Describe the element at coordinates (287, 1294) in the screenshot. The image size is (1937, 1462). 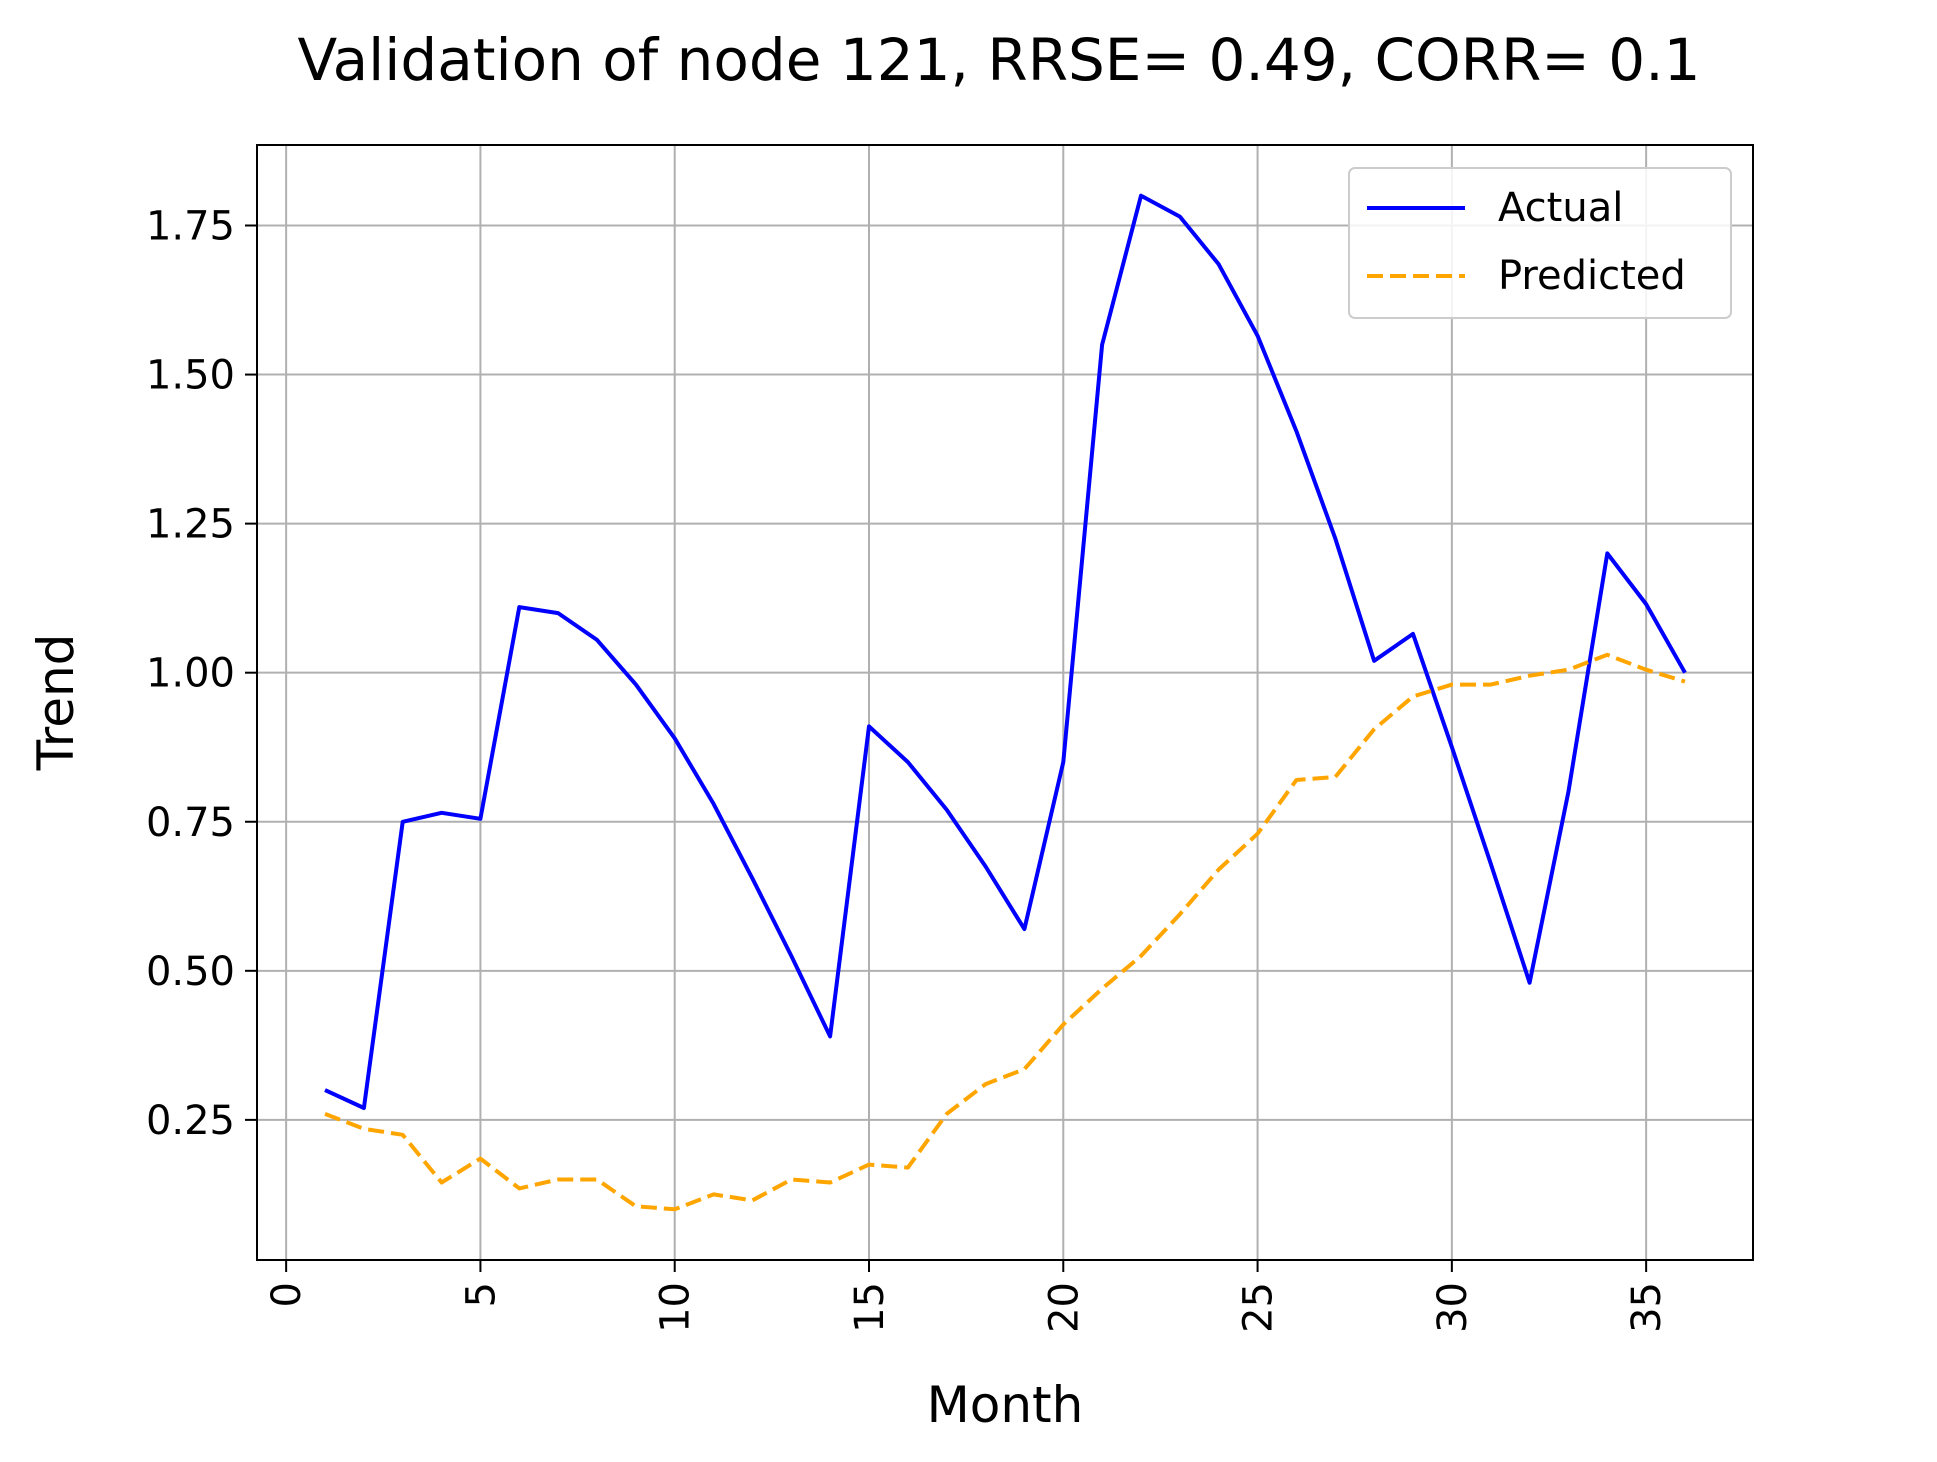
I see `x-tick-label: 0` at that location.